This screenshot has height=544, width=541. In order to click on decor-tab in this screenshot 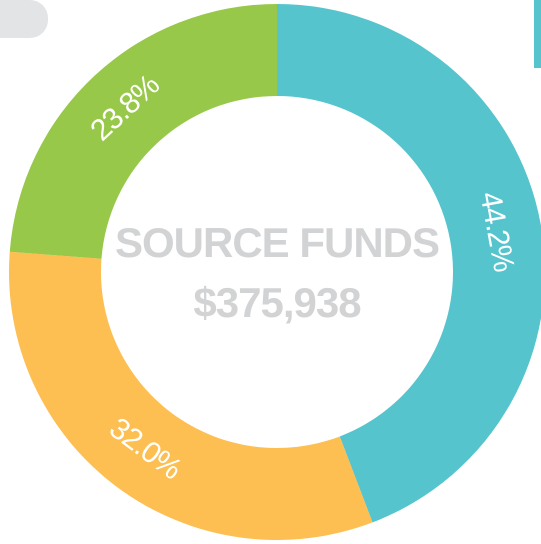, I will do `click(24, 19)`.